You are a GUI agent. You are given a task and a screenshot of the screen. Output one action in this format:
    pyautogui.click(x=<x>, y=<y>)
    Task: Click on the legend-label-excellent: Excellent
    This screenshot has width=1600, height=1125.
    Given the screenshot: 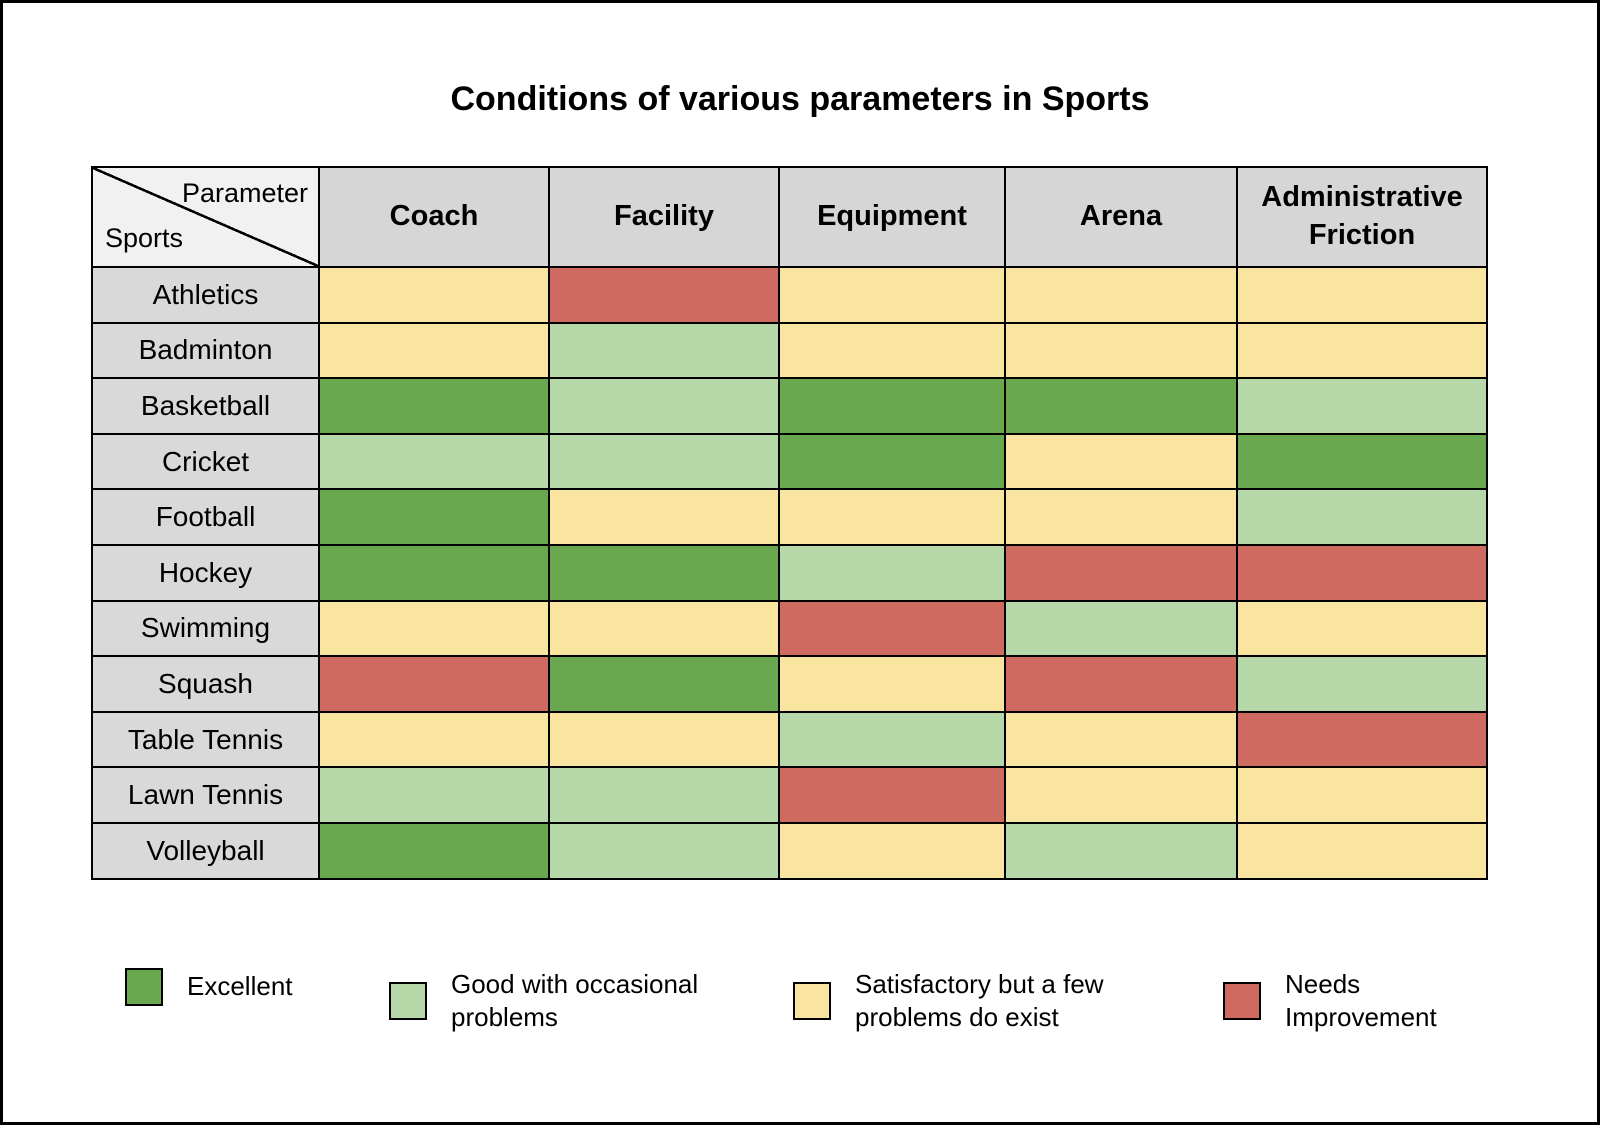 What is the action you would take?
    pyautogui.click(x=240, y=985)
    